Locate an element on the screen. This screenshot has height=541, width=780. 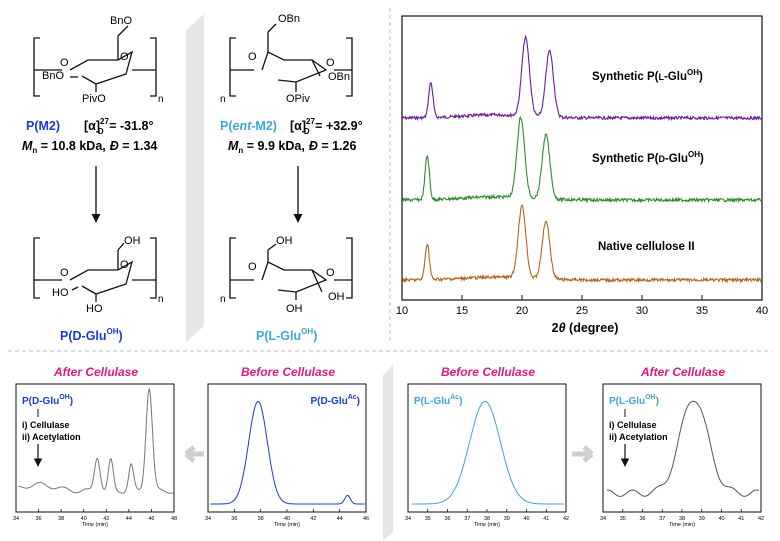
gpc-xlabel-0: Time (min) is located at coordinates (95, 525).